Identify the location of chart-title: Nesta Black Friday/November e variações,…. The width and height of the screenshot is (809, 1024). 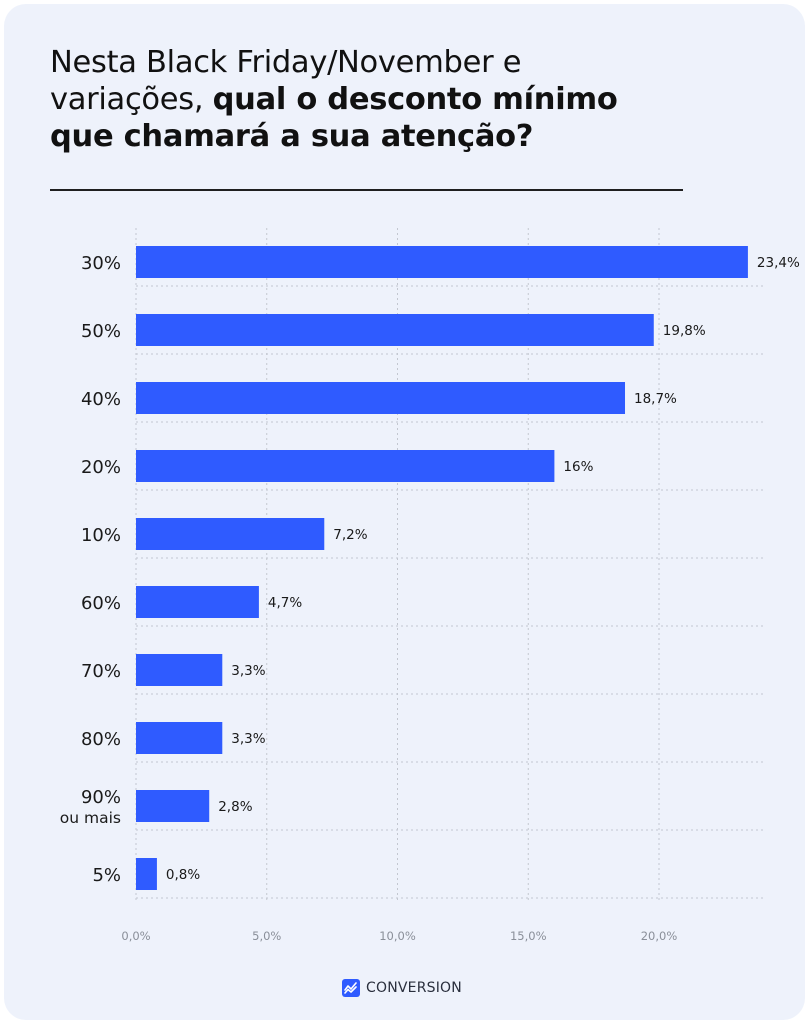
(380, 99).